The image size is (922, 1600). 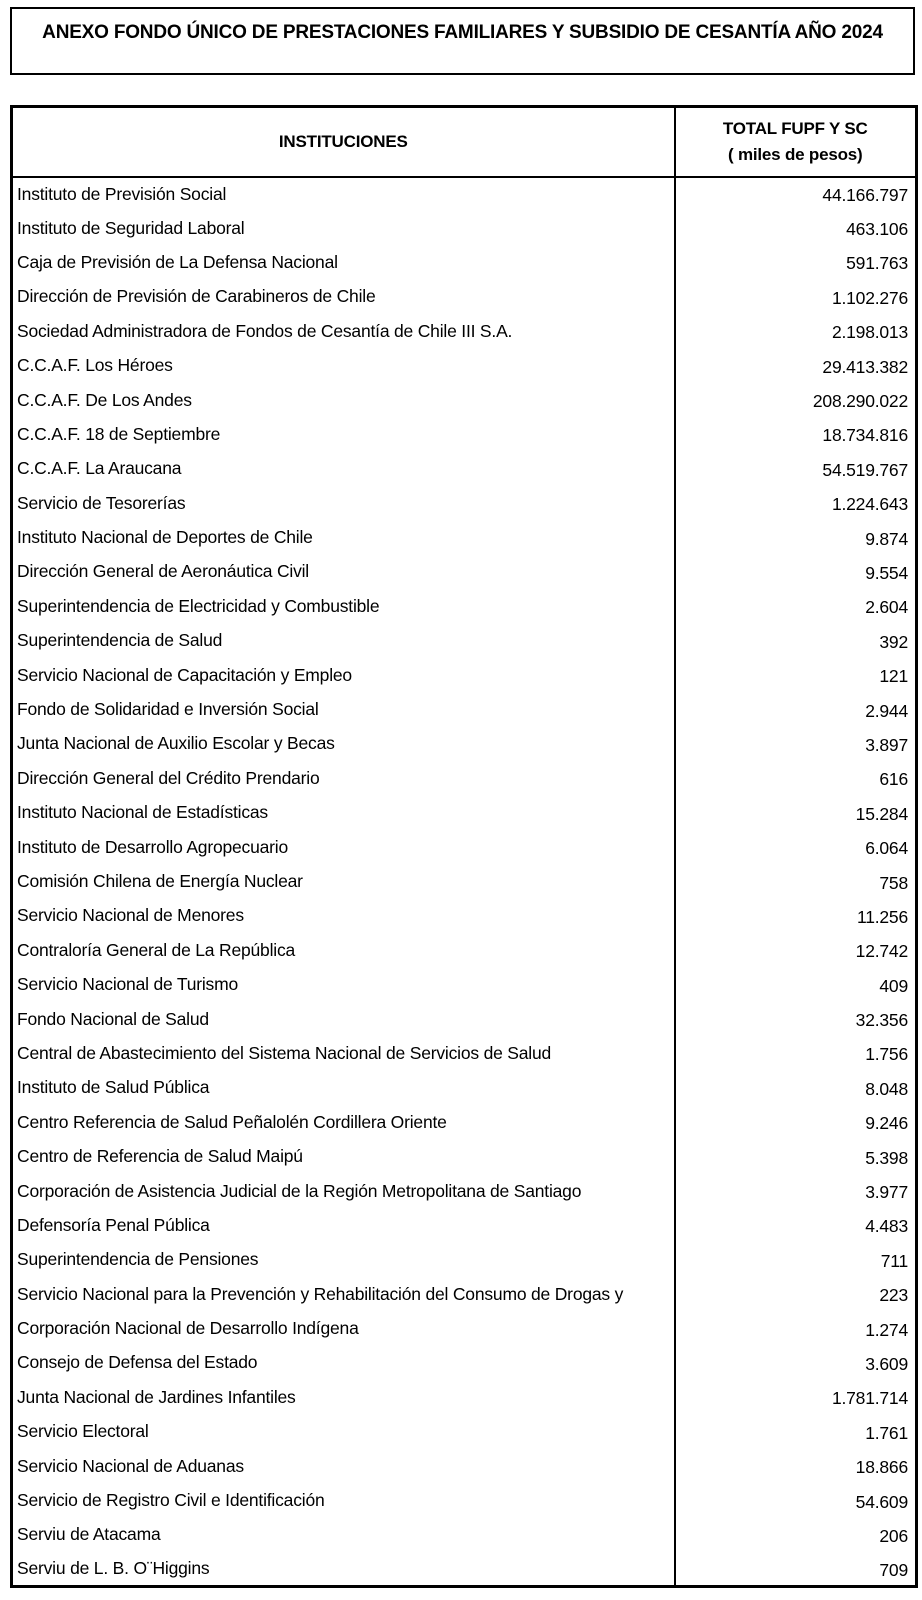 What do you see at coordinates (795, 744) in the screenshot?
I see `total-value: 3.897` at bounding box center [795, 744].